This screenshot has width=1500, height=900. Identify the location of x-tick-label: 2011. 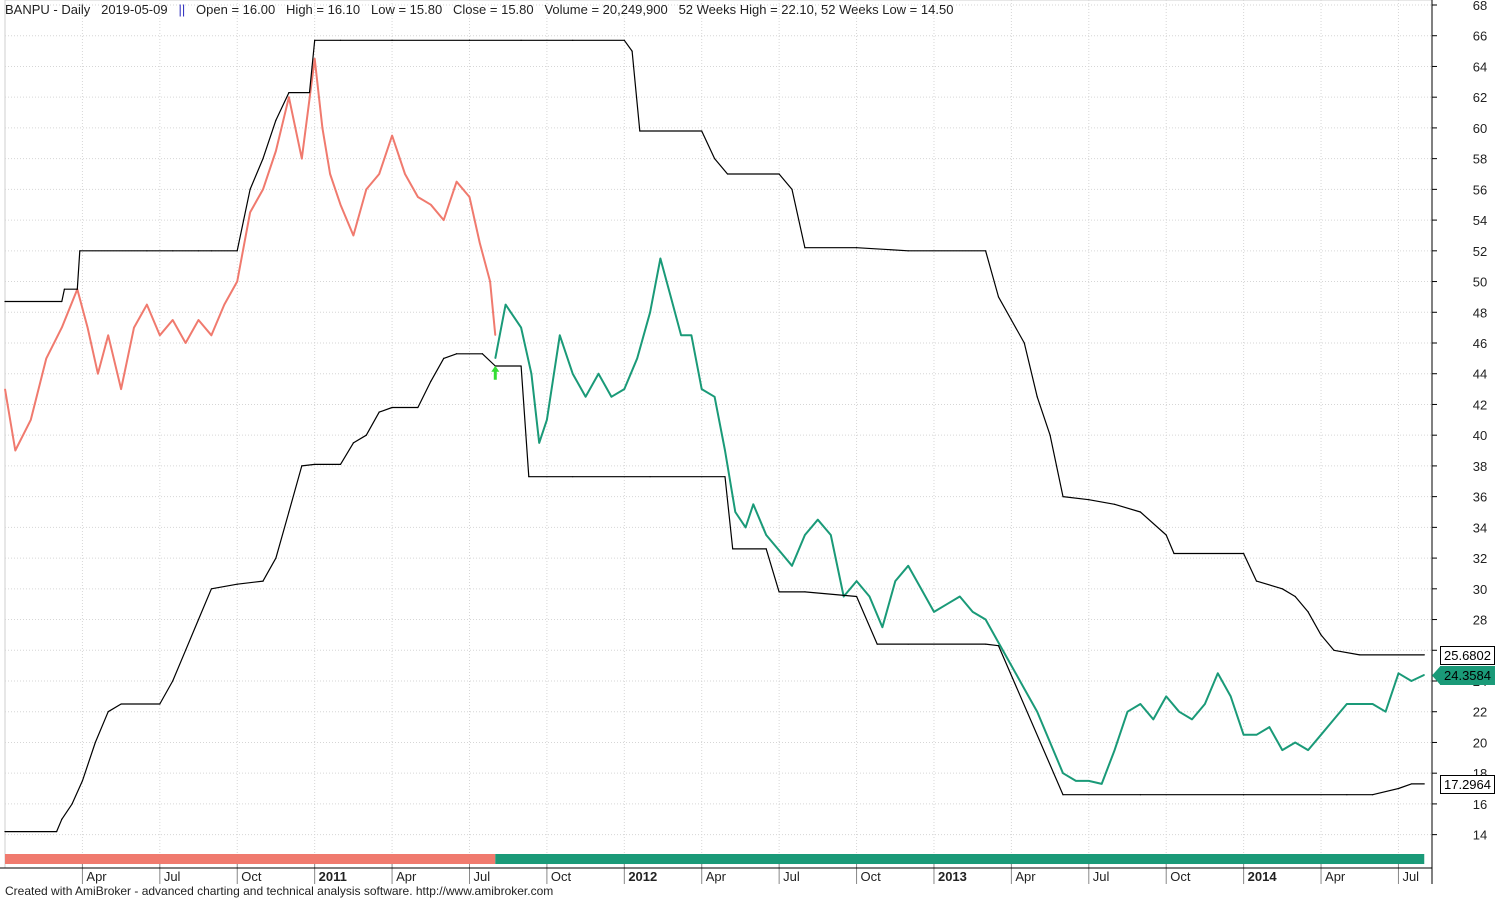
(333, 876).